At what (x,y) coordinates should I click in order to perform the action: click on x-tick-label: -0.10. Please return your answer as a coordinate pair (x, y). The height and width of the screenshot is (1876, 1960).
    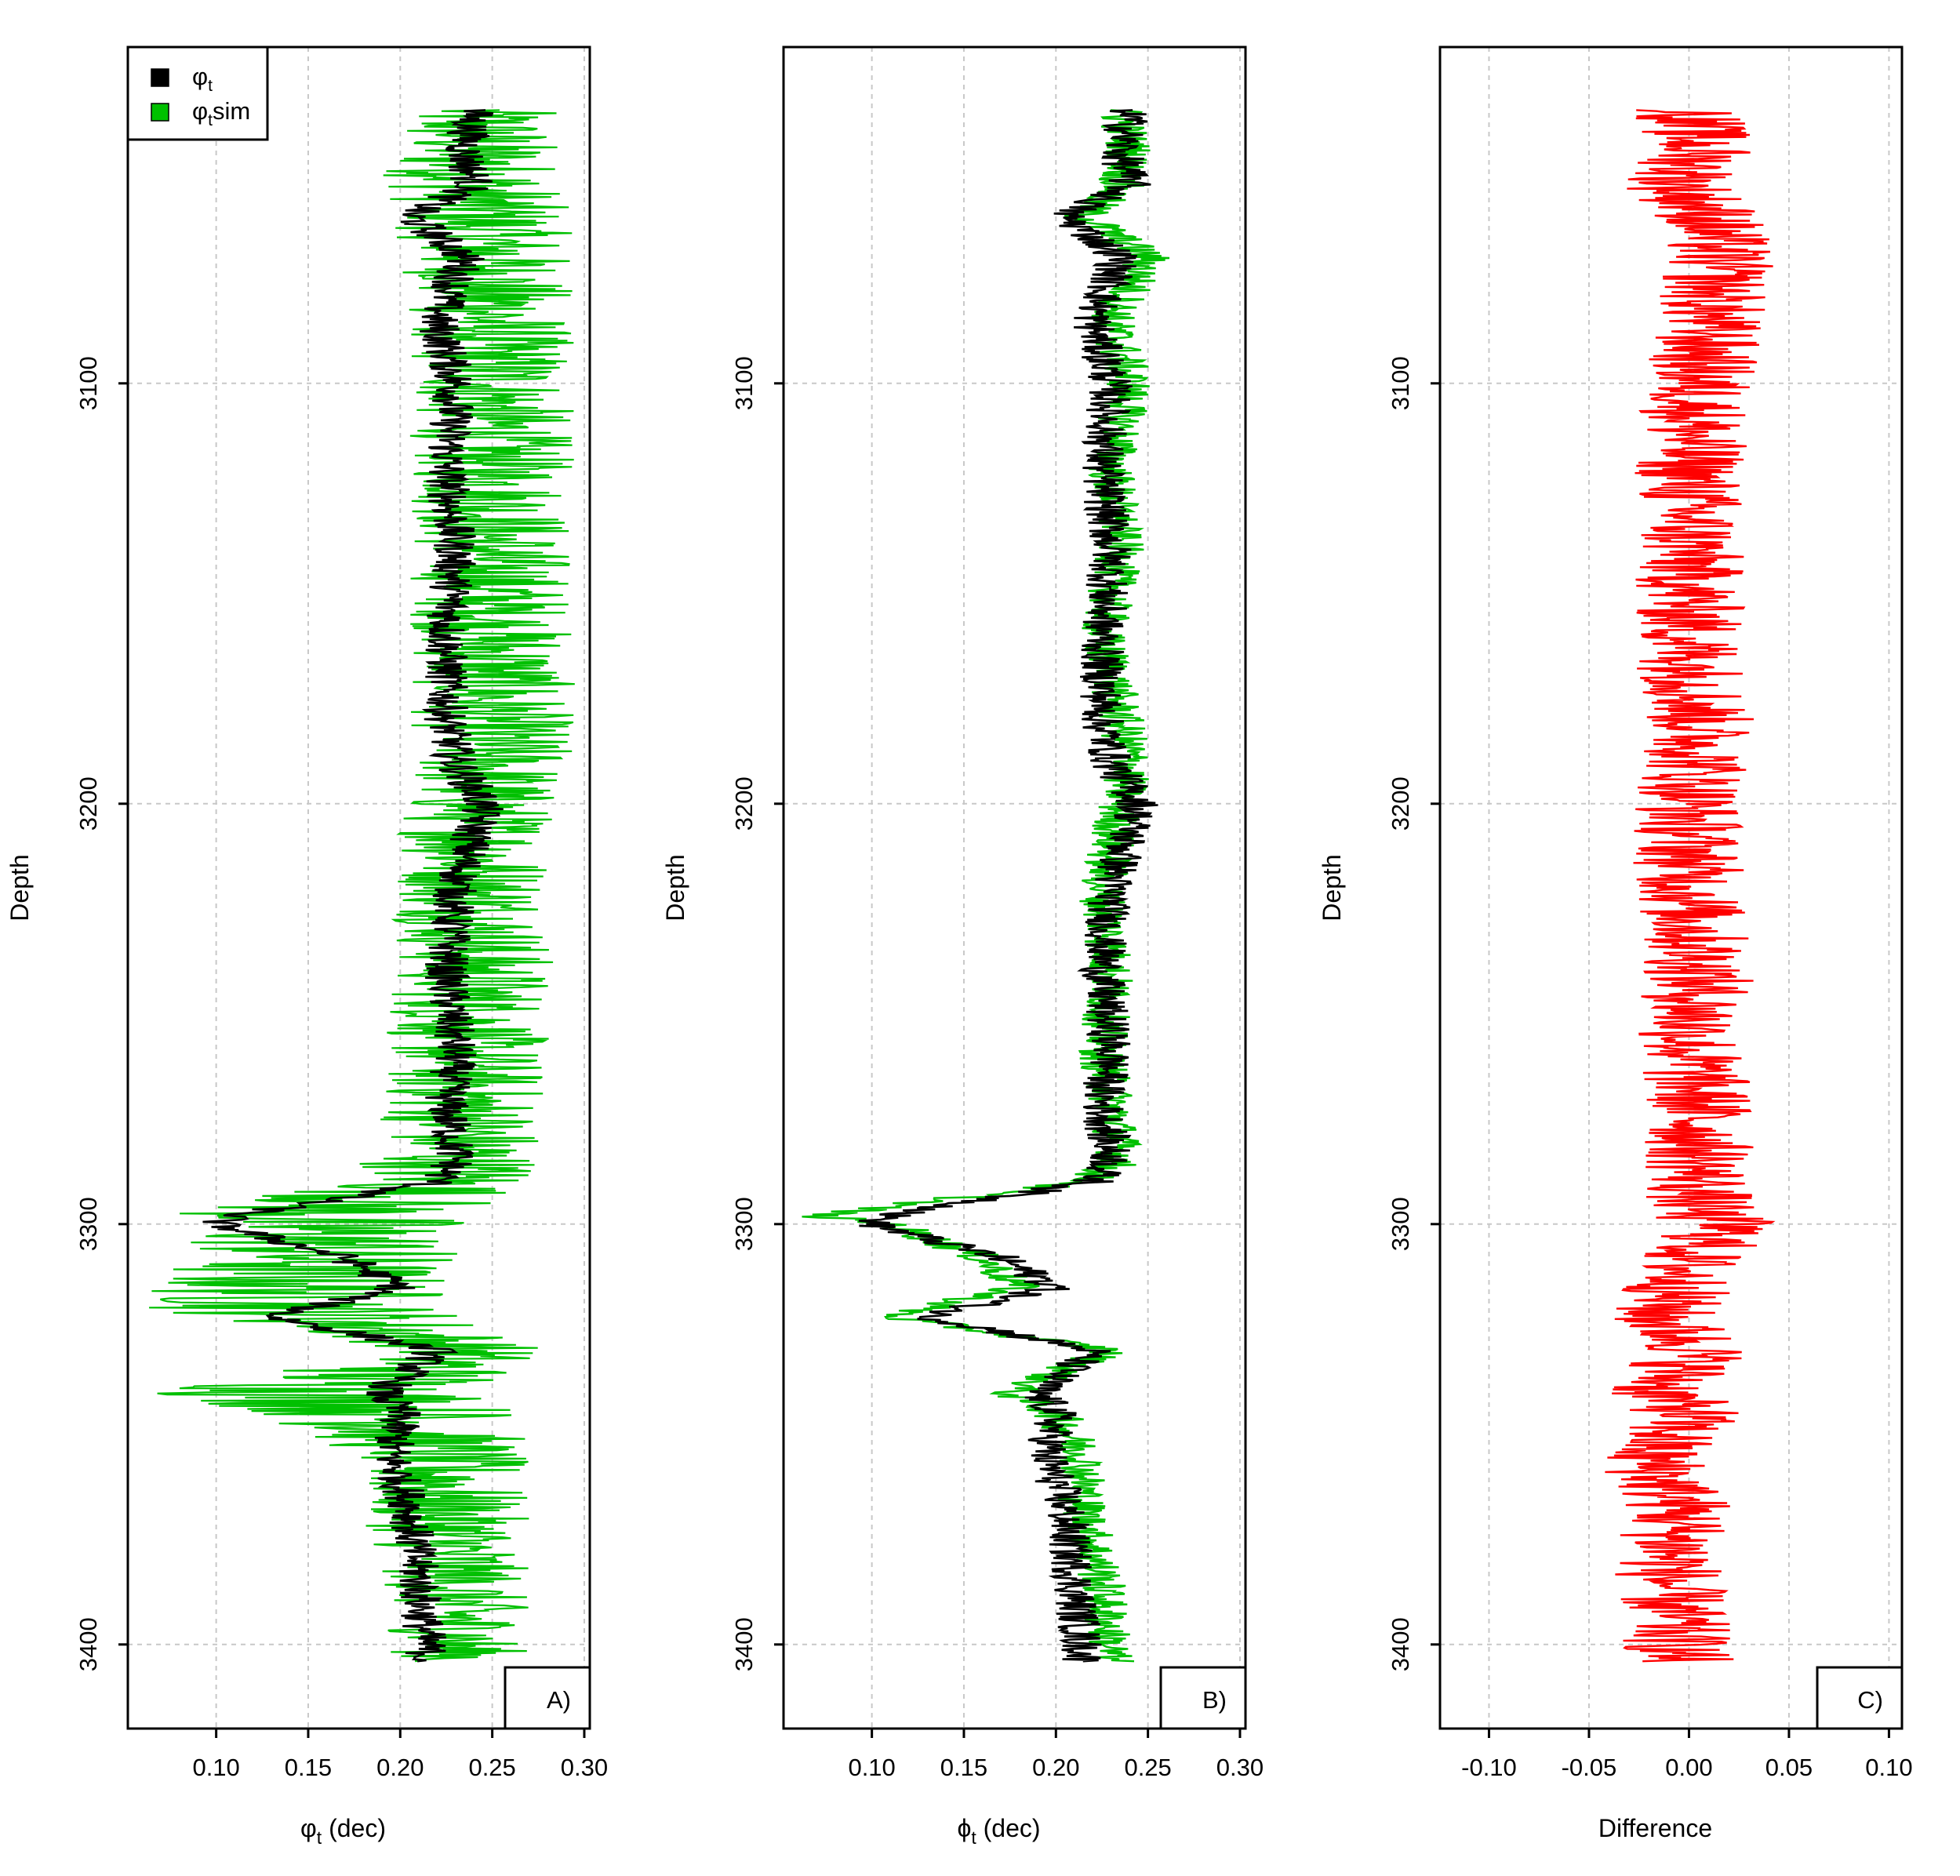
    Looking at the image, I should click on (1489, 1768).